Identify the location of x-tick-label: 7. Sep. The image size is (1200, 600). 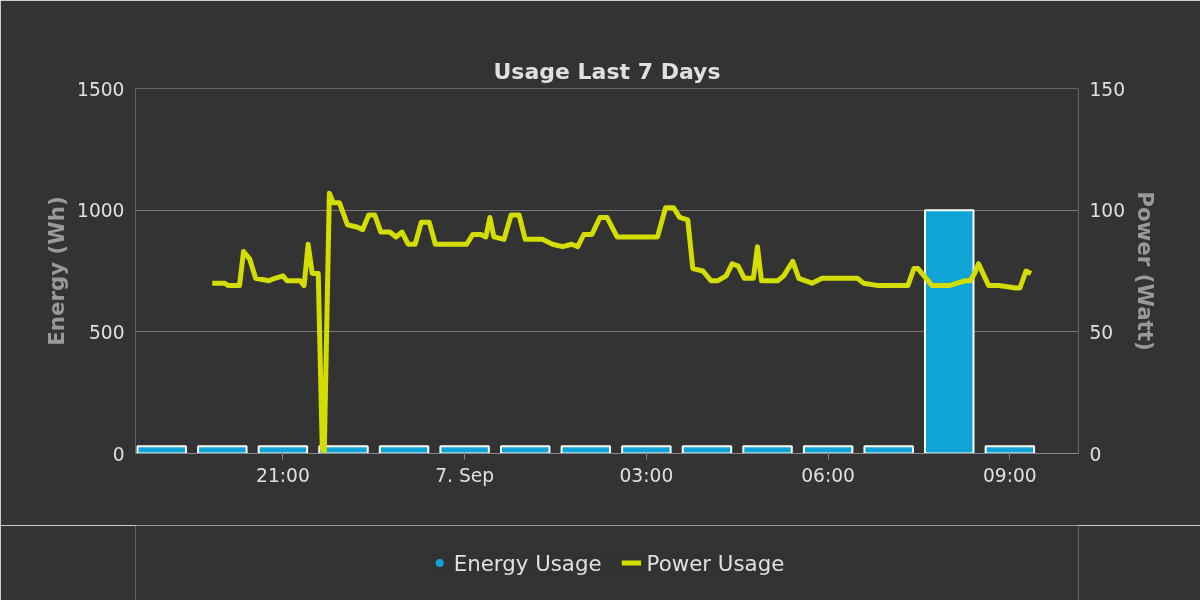
(465, 475).